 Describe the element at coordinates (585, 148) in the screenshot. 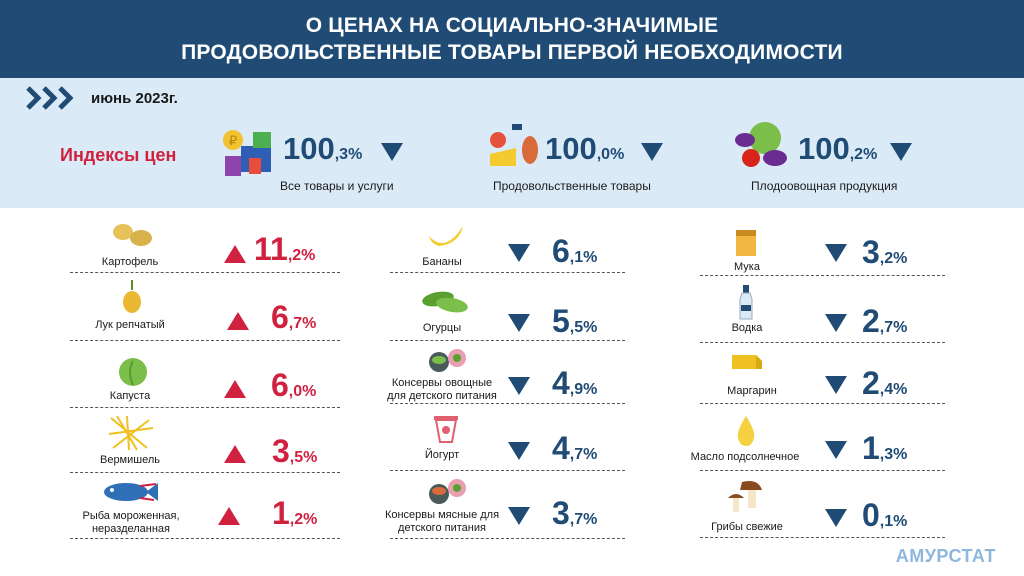

I see `index-food-value: 100,0%` at that location.